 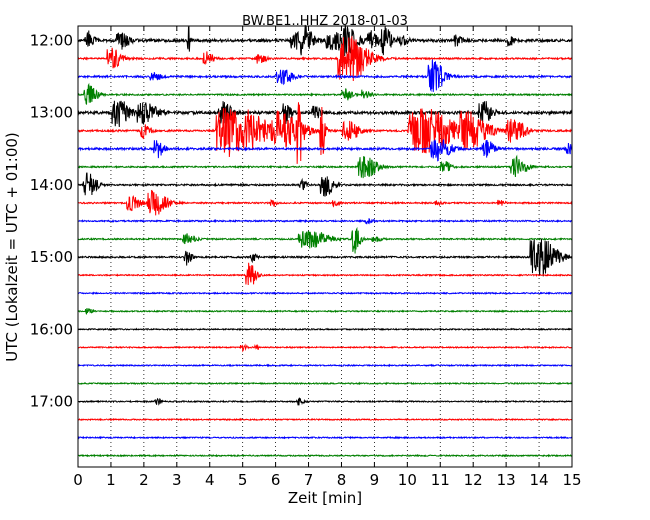 I want to click on x-tick-label: 1, so click(x=111, y=480).